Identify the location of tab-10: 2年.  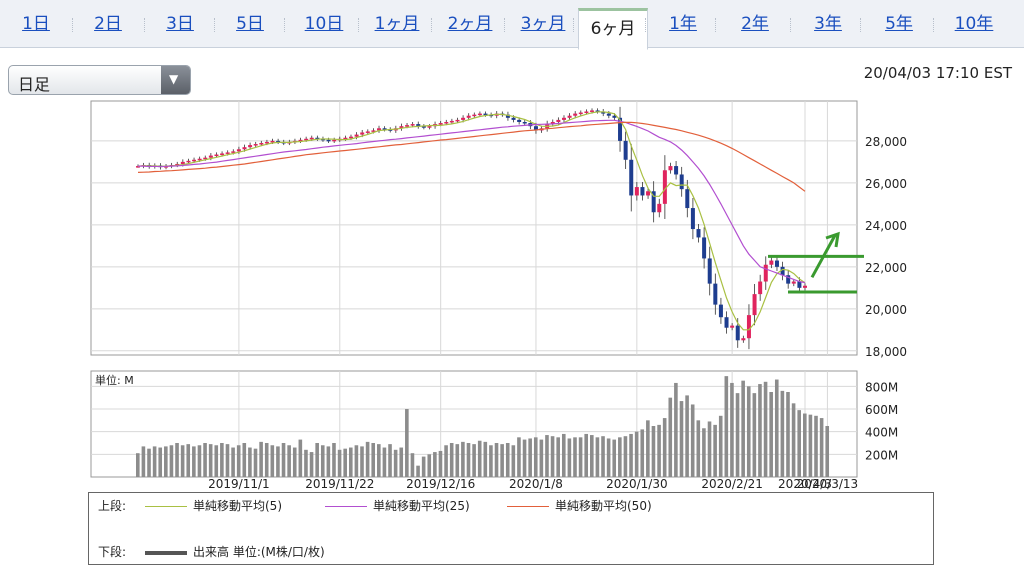
(755, 24).